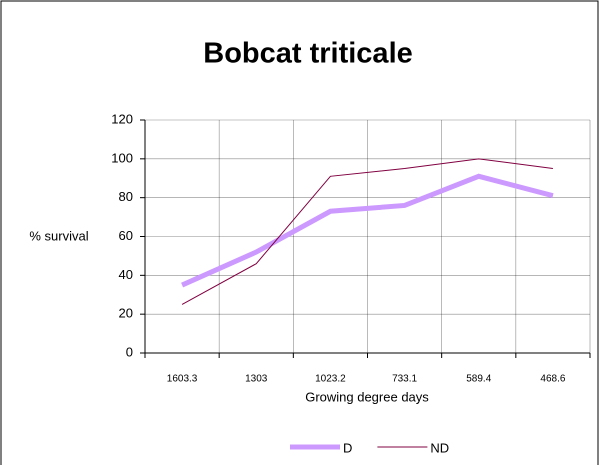  I want to click on y-axis-label: % survival, so click(58, 235).